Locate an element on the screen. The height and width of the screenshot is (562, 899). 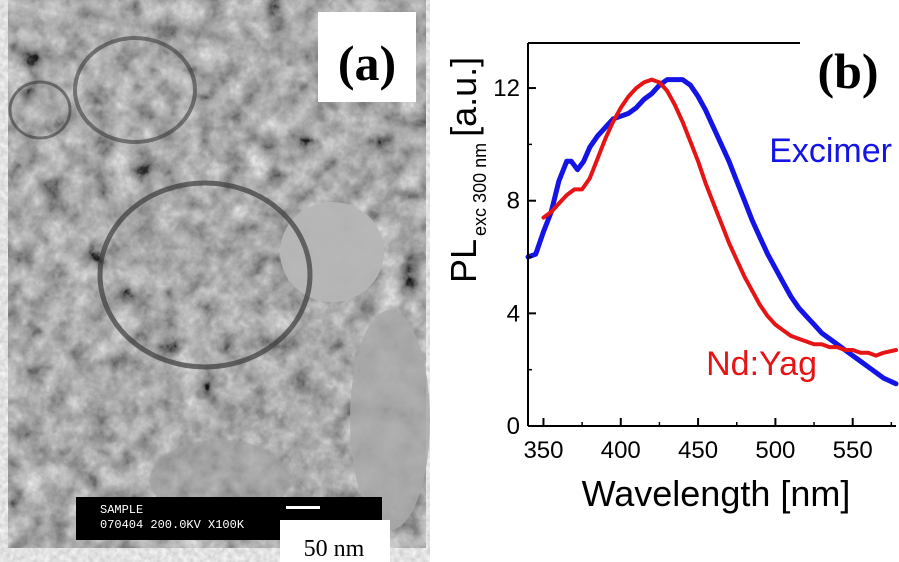
x-ticks: 350 400 450 500 550 is located at coordinates (708, 441).